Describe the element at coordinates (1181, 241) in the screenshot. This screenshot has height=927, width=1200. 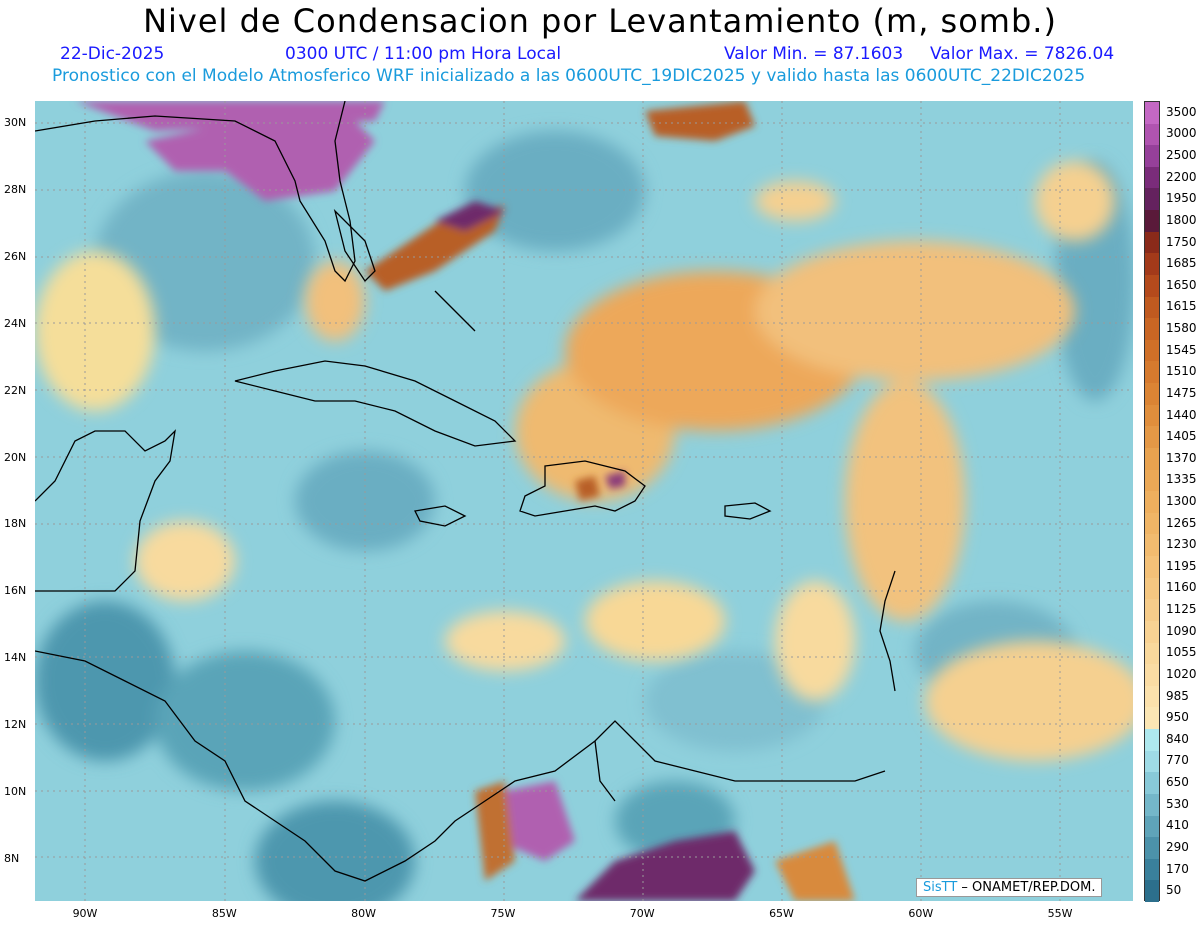
I see `colorbar-label: 1750` at that location.